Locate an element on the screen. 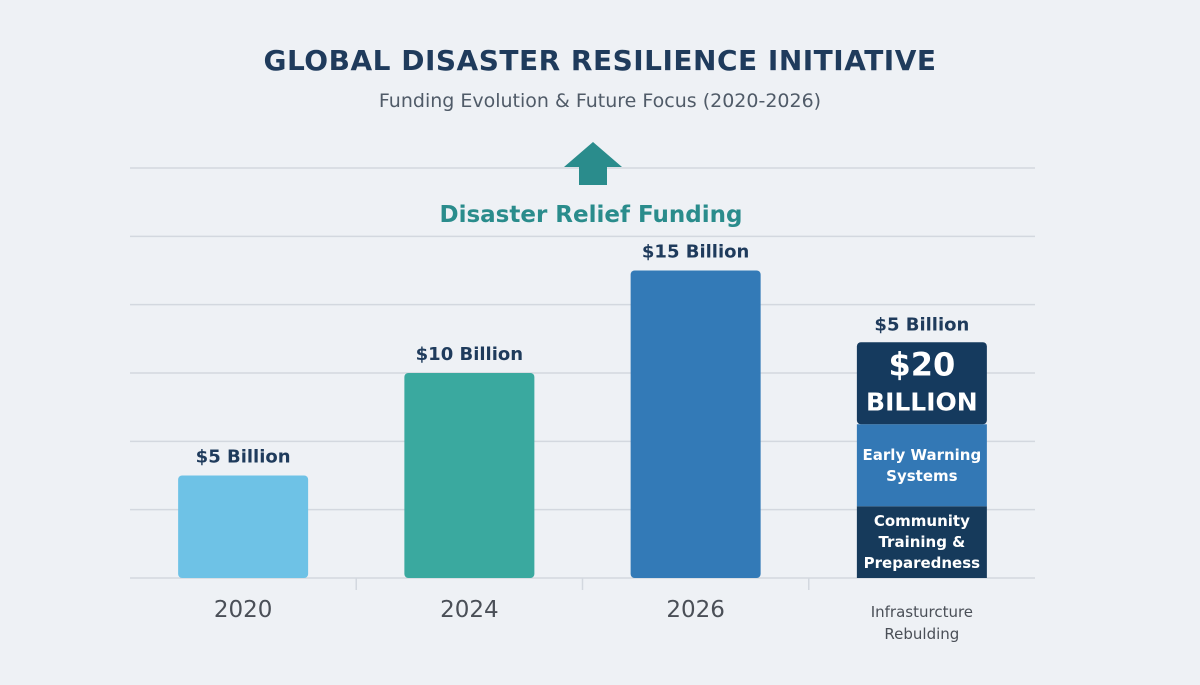 The height and width of the screenshot is (685, 1200). segment-label: Training & is located at coordinates (921, 542).